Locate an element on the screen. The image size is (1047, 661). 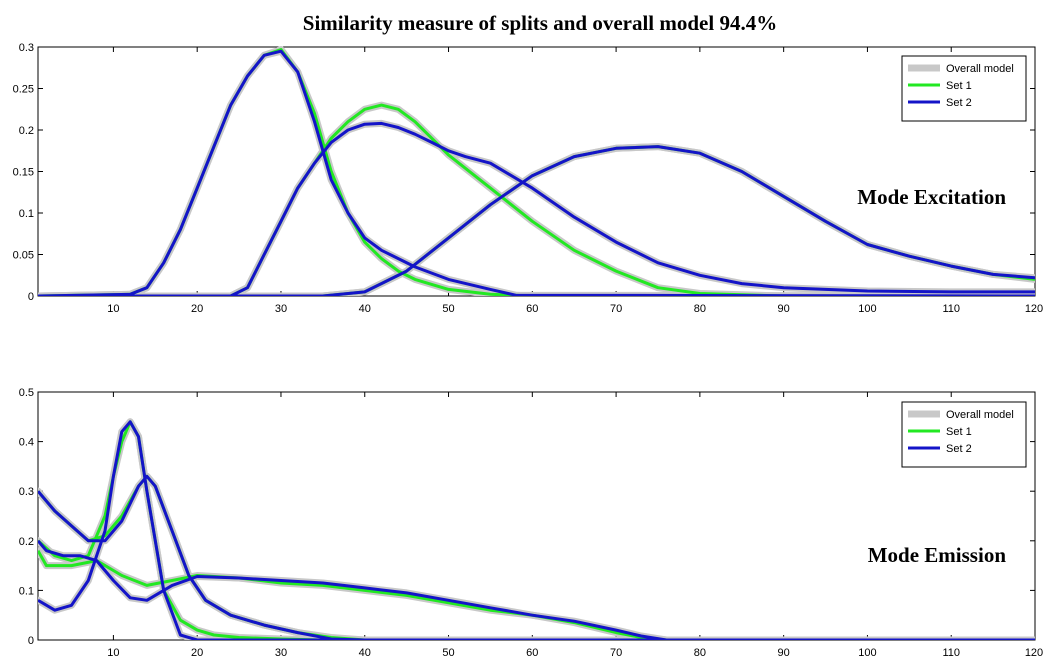
y-tick-label: 0.4 is located at coordinates (26, 443).